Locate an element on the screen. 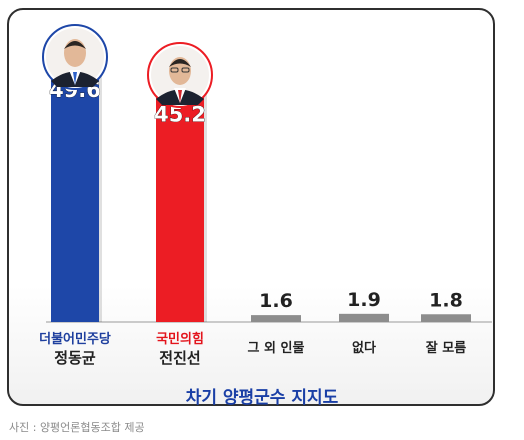 This screenshot has height=440, width=524. category-name-label: 정동균 is located at coordinates (75, 358).